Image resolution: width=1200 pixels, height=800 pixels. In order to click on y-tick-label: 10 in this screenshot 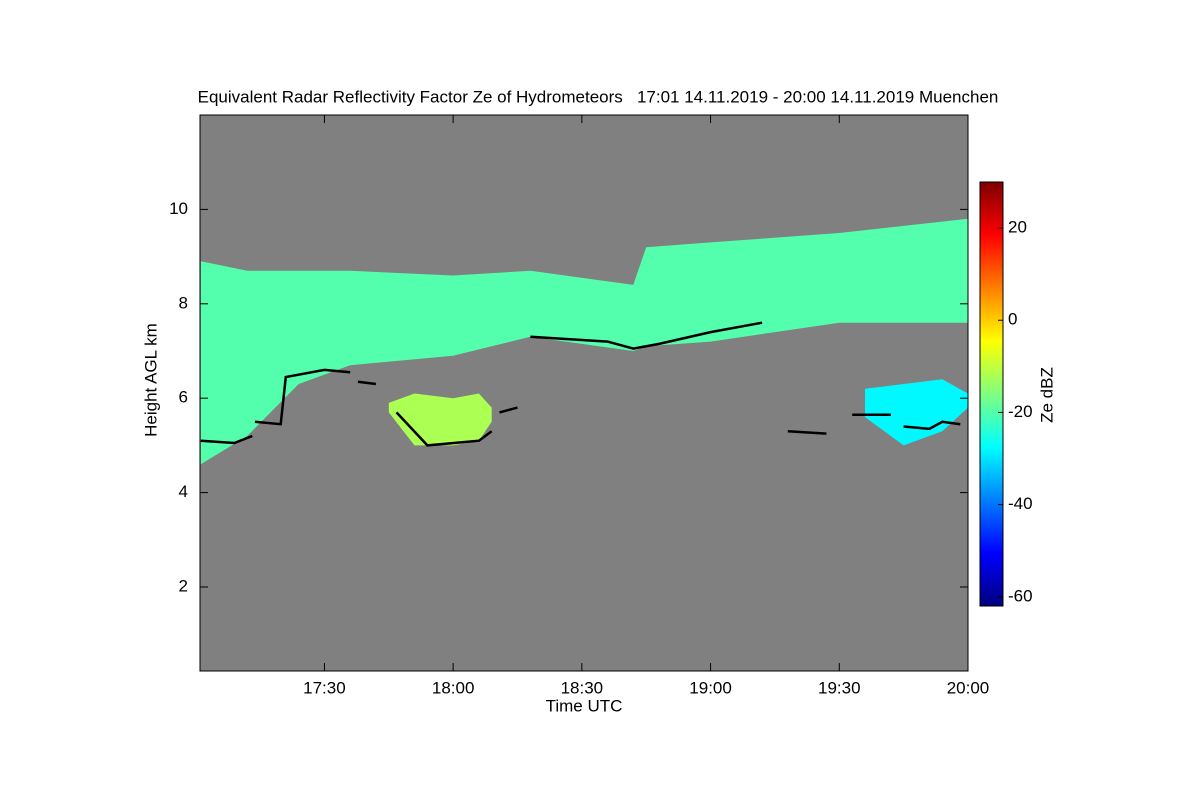, I will do `click(178, 208)`.